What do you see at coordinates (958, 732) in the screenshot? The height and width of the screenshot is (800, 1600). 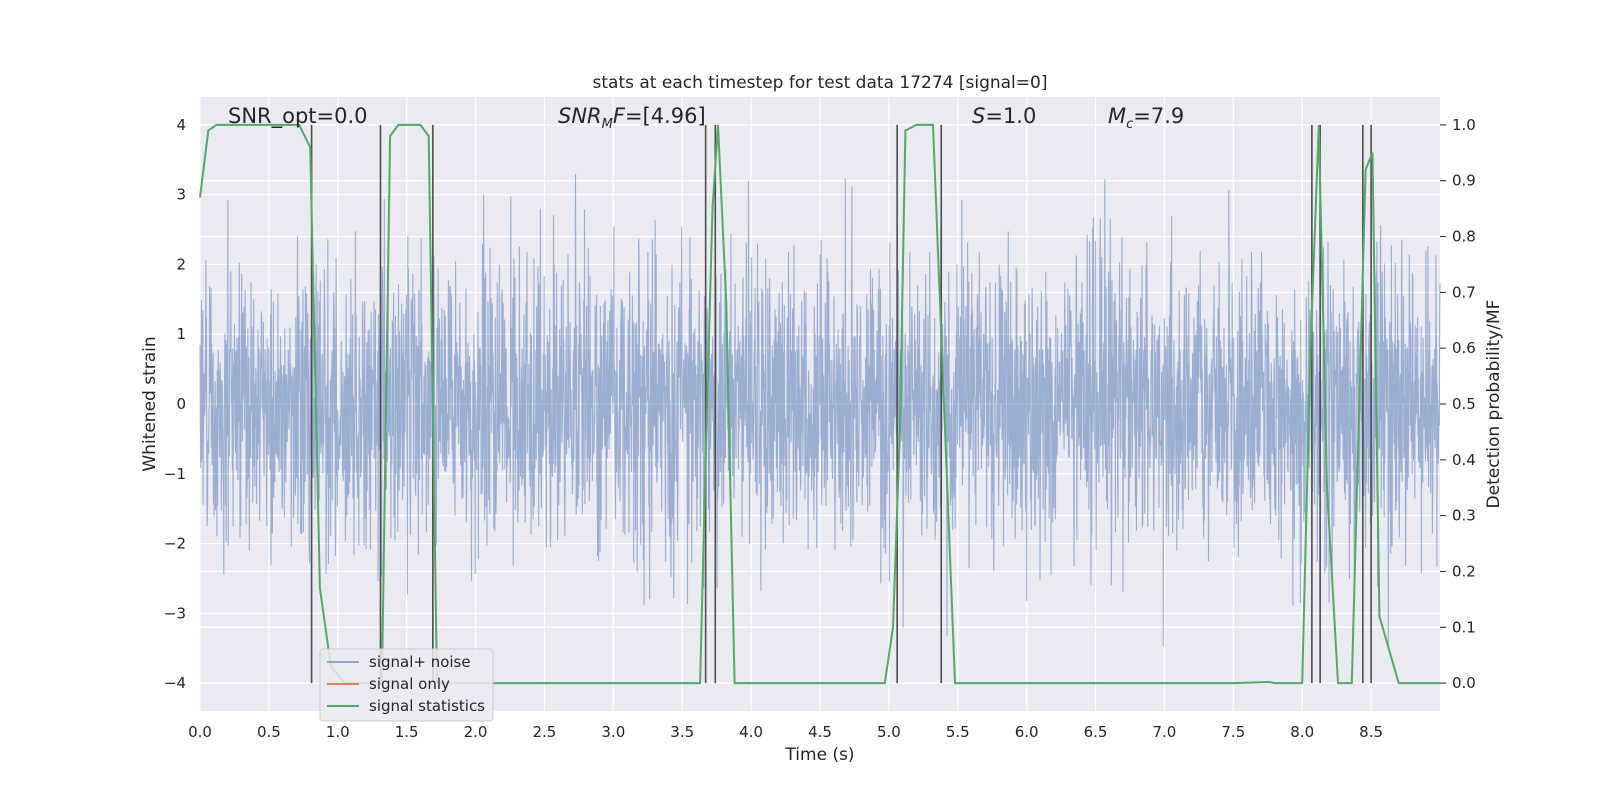 I see `x-tick-label-11: 5.5` at bounding box center [958, 732].